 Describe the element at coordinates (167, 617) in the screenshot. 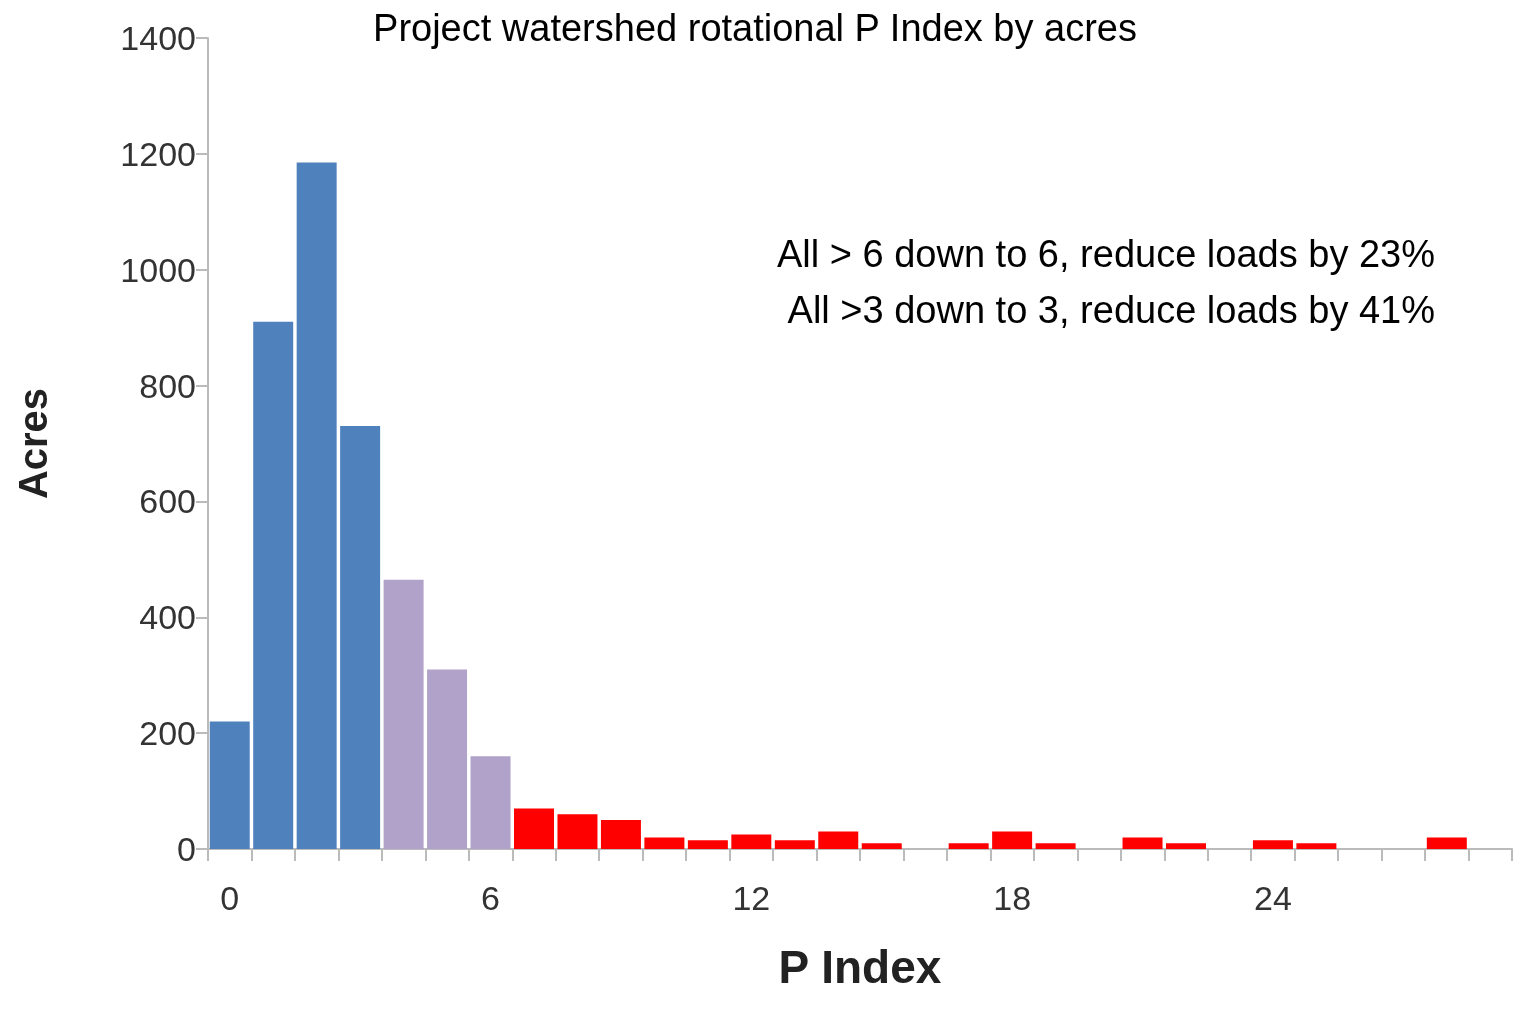

I see `y-tick-label: 400` at that location.